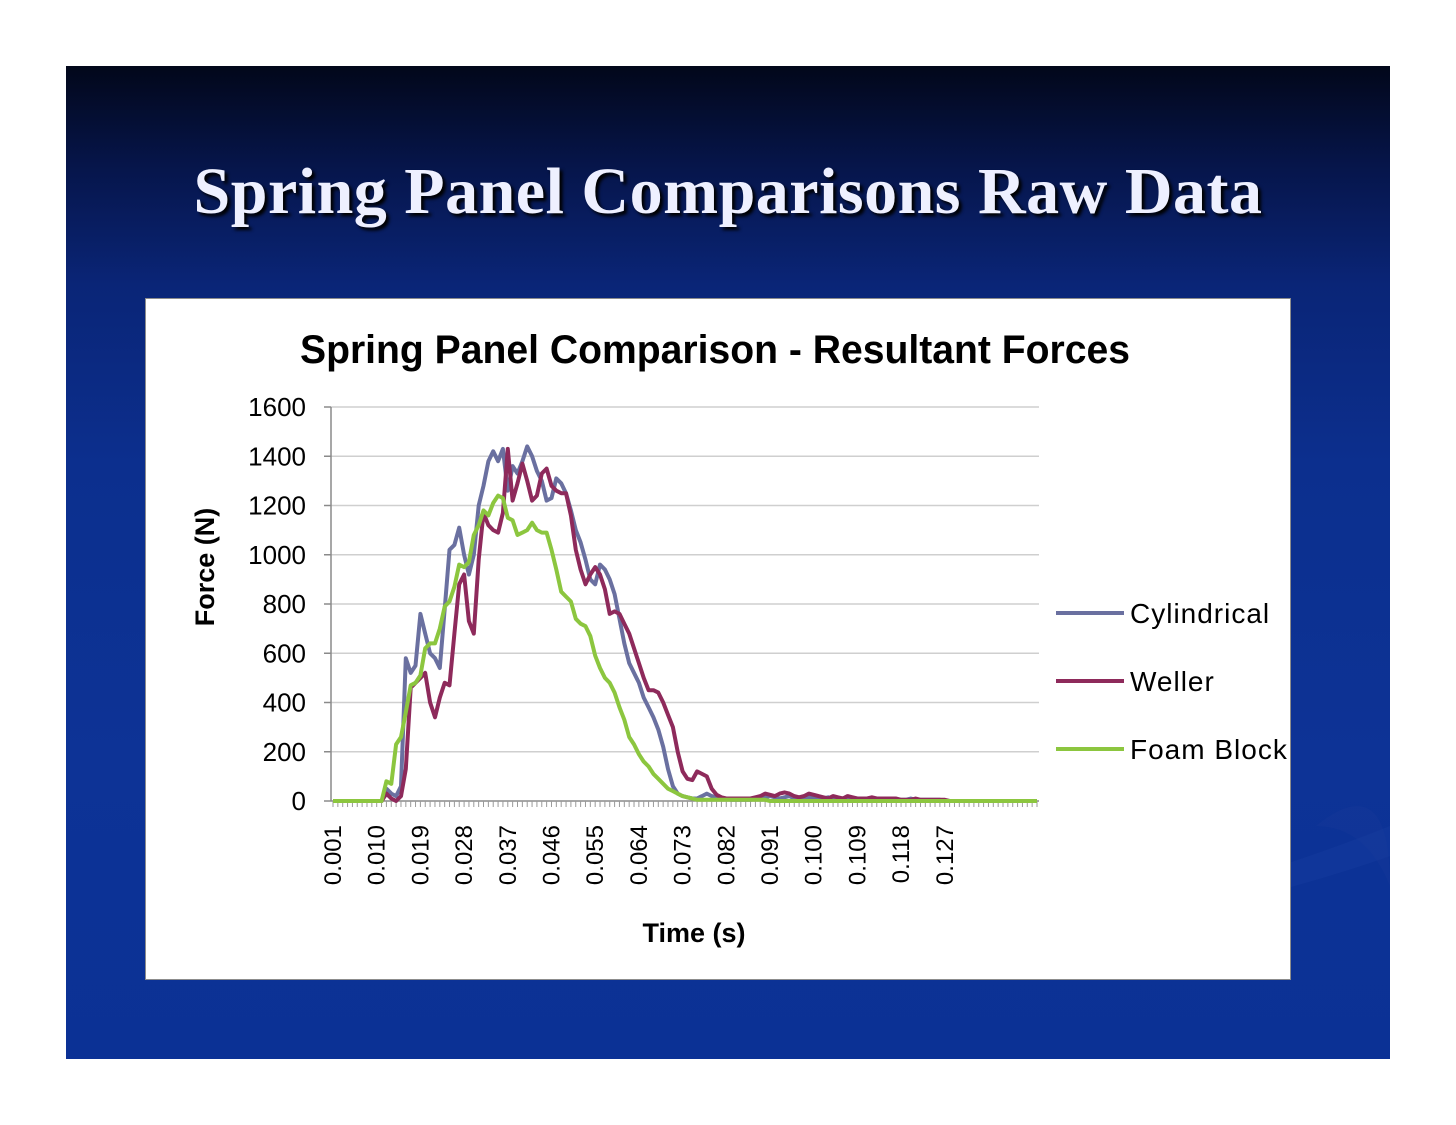 This screenshot has width=1456, height=1125. I want to click on series-line-weller, so click(670, 624).